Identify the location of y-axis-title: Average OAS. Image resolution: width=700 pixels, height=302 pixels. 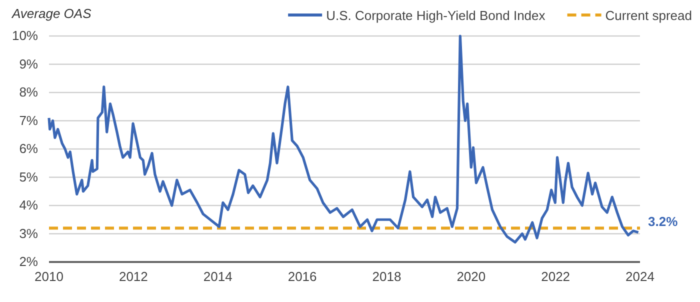
(51, 13).